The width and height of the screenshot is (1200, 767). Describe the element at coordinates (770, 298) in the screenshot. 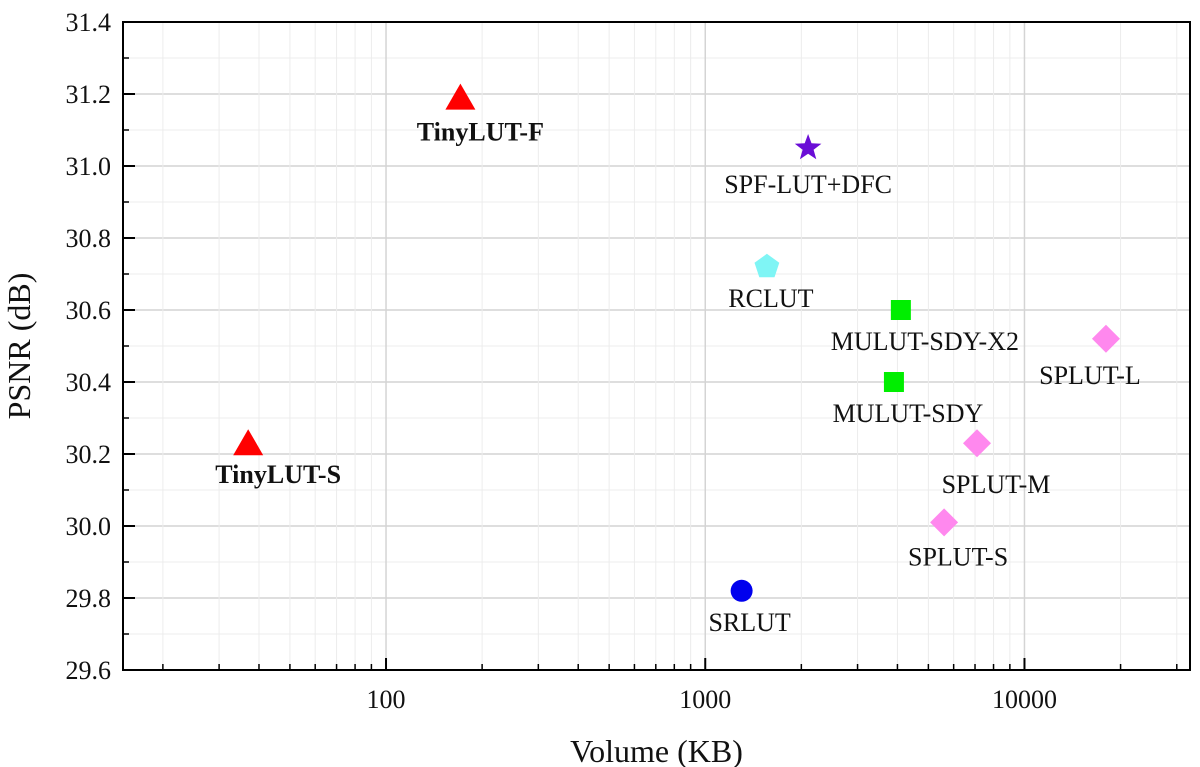

I see `label-rclut: RCLUT` at that location.